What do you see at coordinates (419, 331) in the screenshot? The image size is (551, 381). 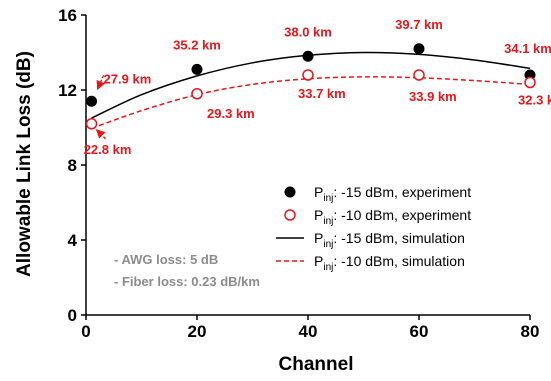 I see `x-tick-label: 60` at bounding box center [419, 331].